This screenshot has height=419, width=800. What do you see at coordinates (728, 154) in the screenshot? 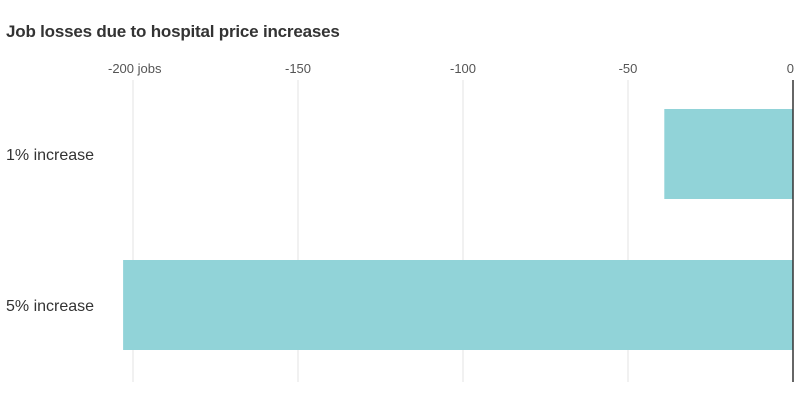
I see `bar` at bounding box center [728, 154].